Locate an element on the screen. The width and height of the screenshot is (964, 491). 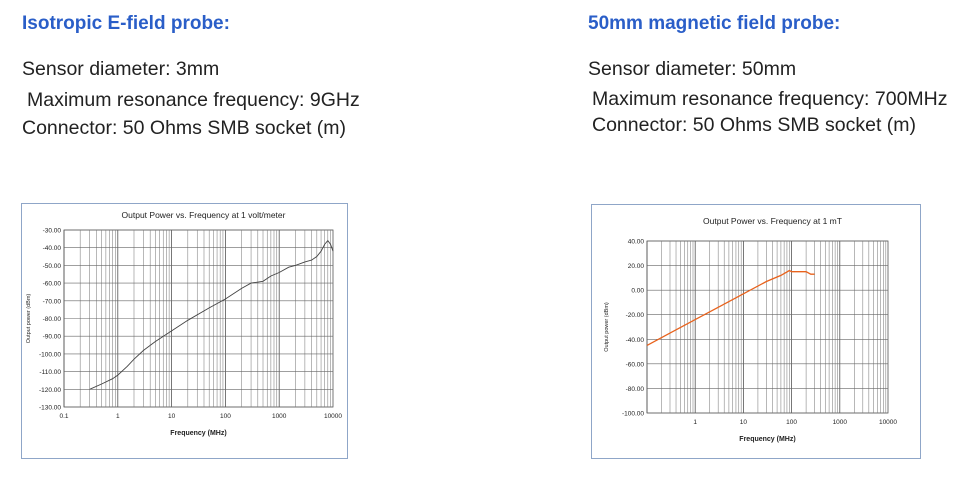
y-tick-label: -120.00 is located at coordinates (50, 390).